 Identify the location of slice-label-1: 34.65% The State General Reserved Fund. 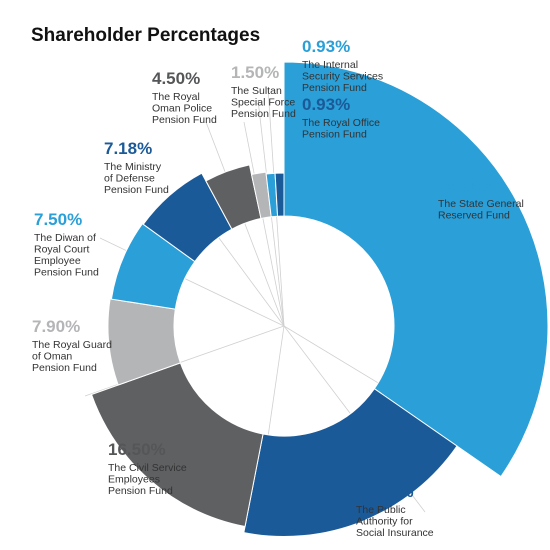
(481, 199).